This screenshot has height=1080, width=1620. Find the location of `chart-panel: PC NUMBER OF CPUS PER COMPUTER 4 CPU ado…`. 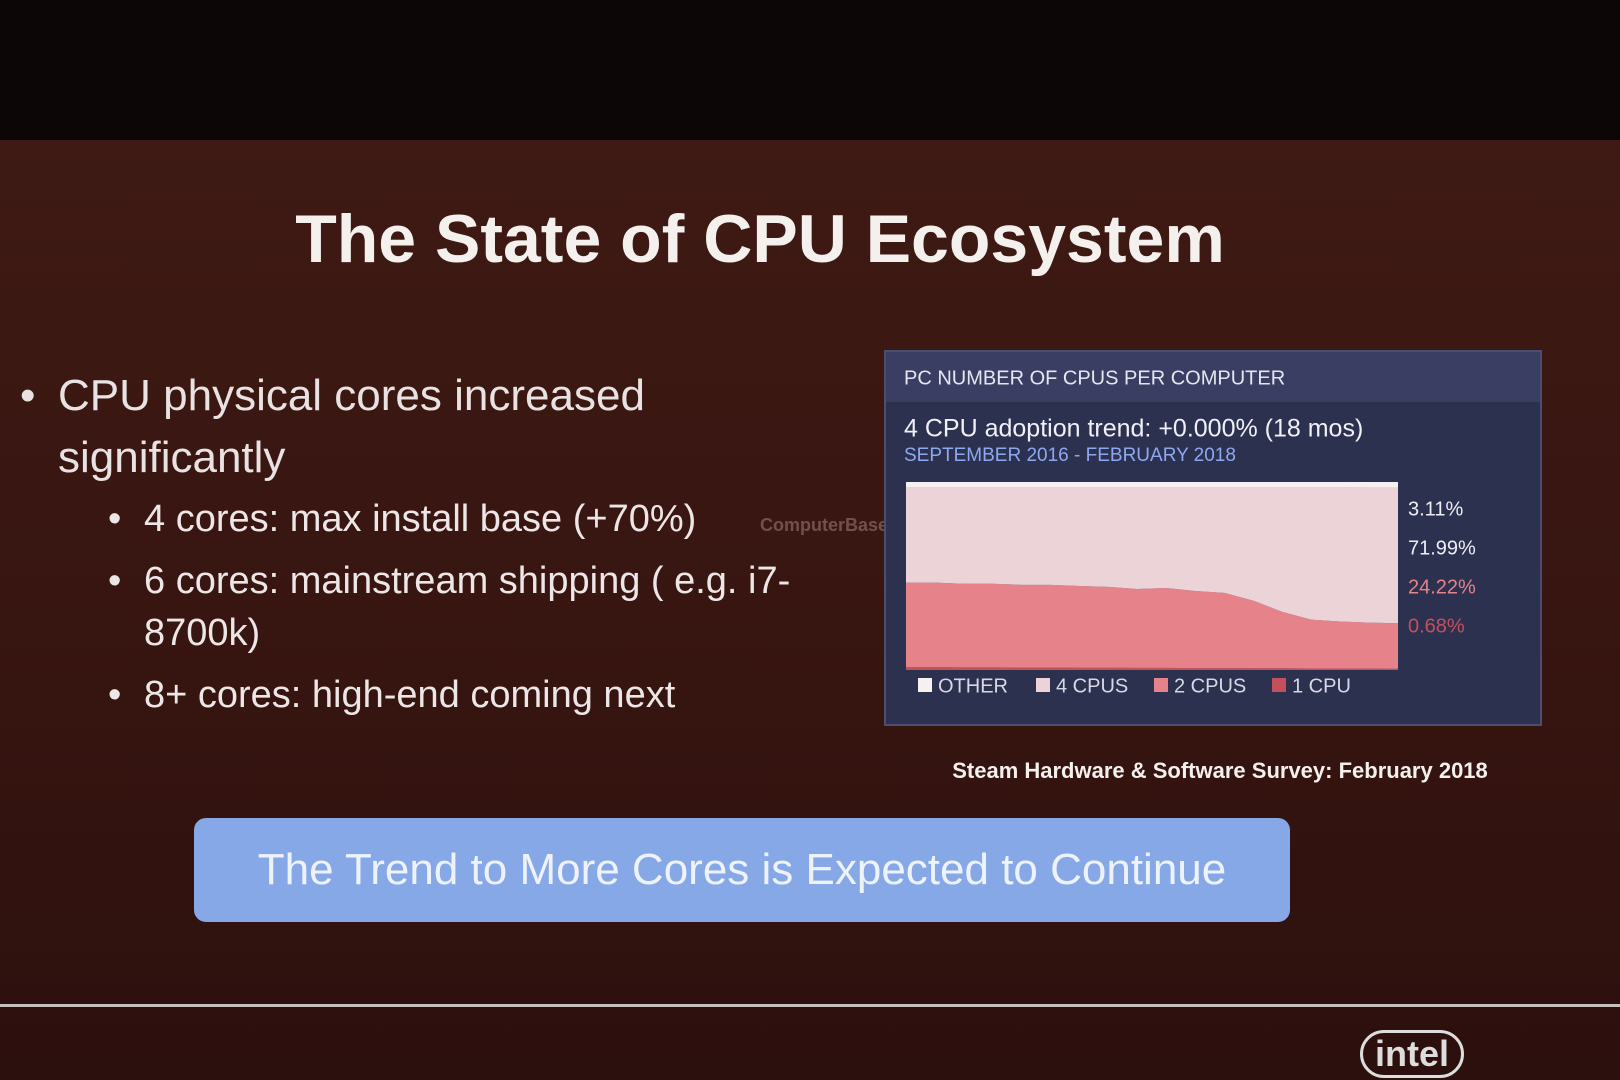

chart-panel: PC NUMBER OF CPUS PER COMPUTER 4 CPU ado… is located at coordinates (1213, 538).